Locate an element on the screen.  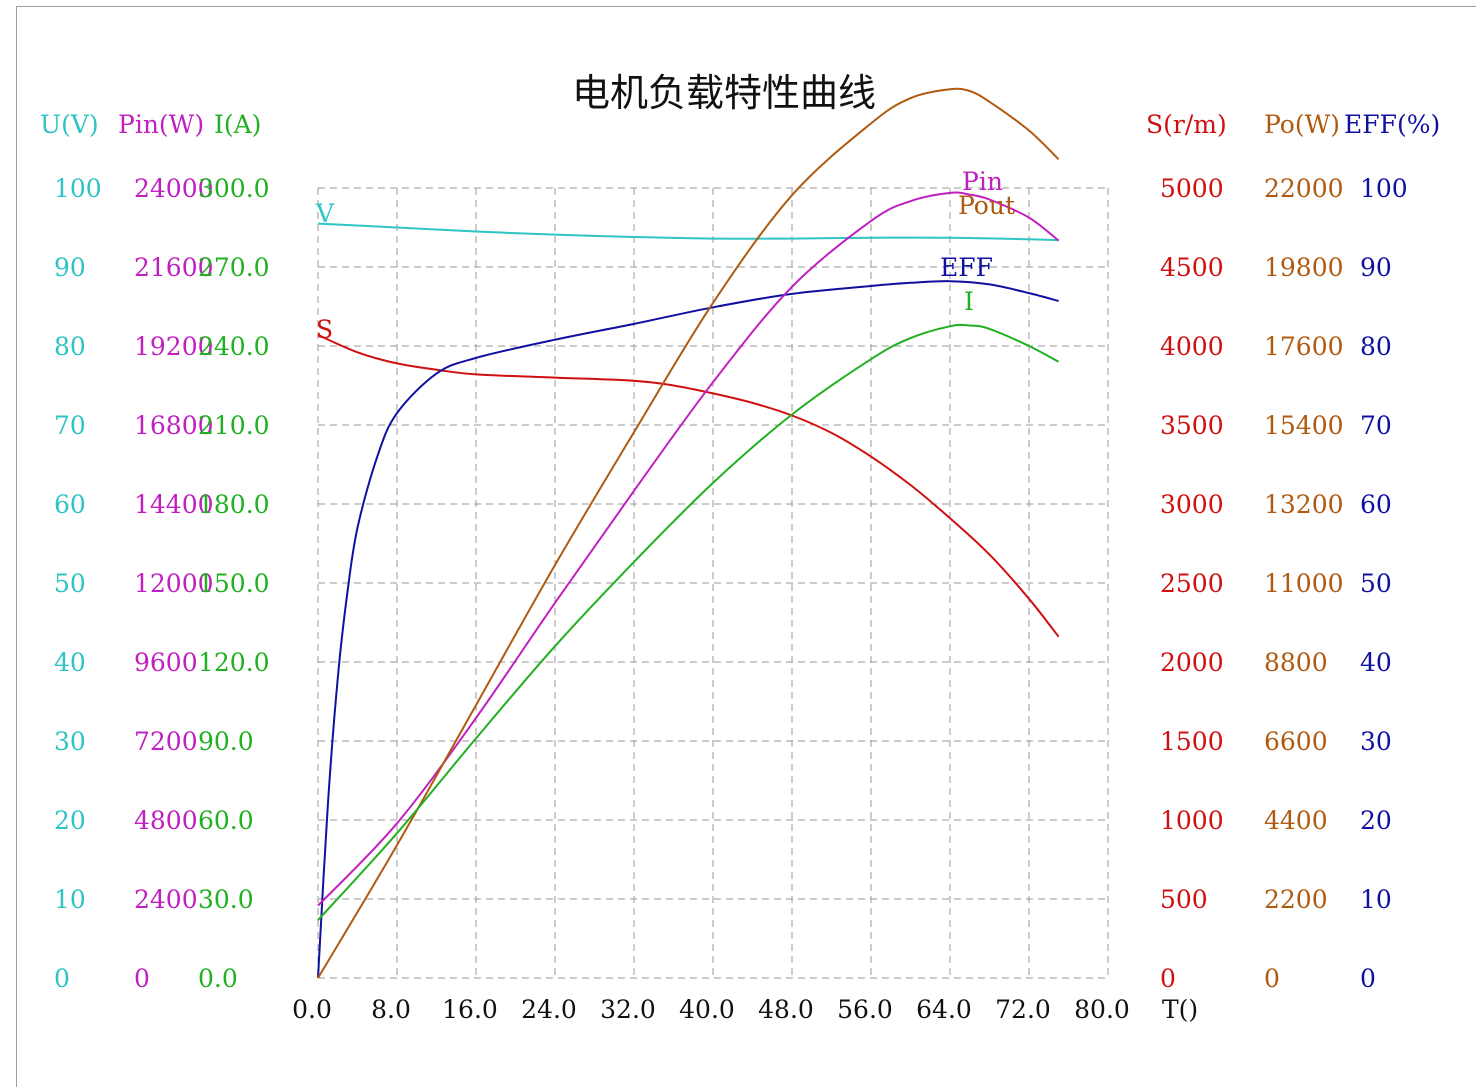
y-tick-label: 240.0 is located at coordinates (234, 346).